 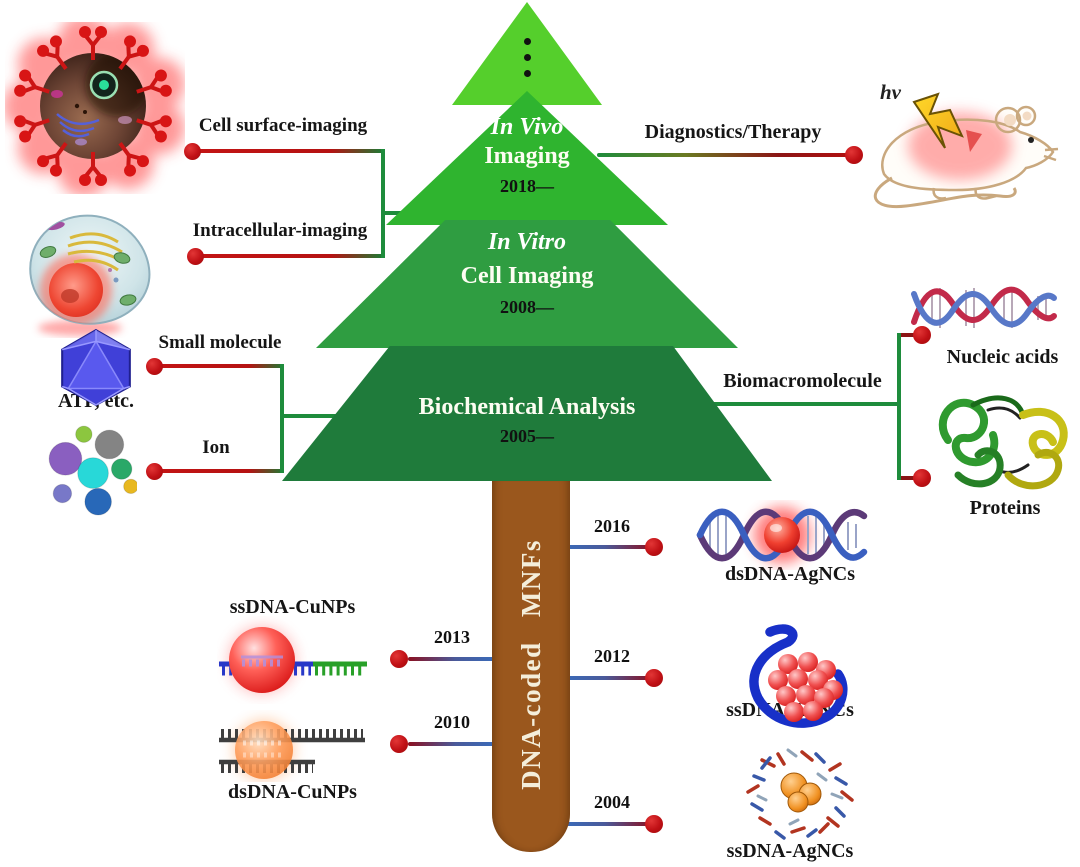 What do you see at coordinates (609, 547) in the screenshot?
I see `timeline-line-2016` at bounding box center [609, 547].